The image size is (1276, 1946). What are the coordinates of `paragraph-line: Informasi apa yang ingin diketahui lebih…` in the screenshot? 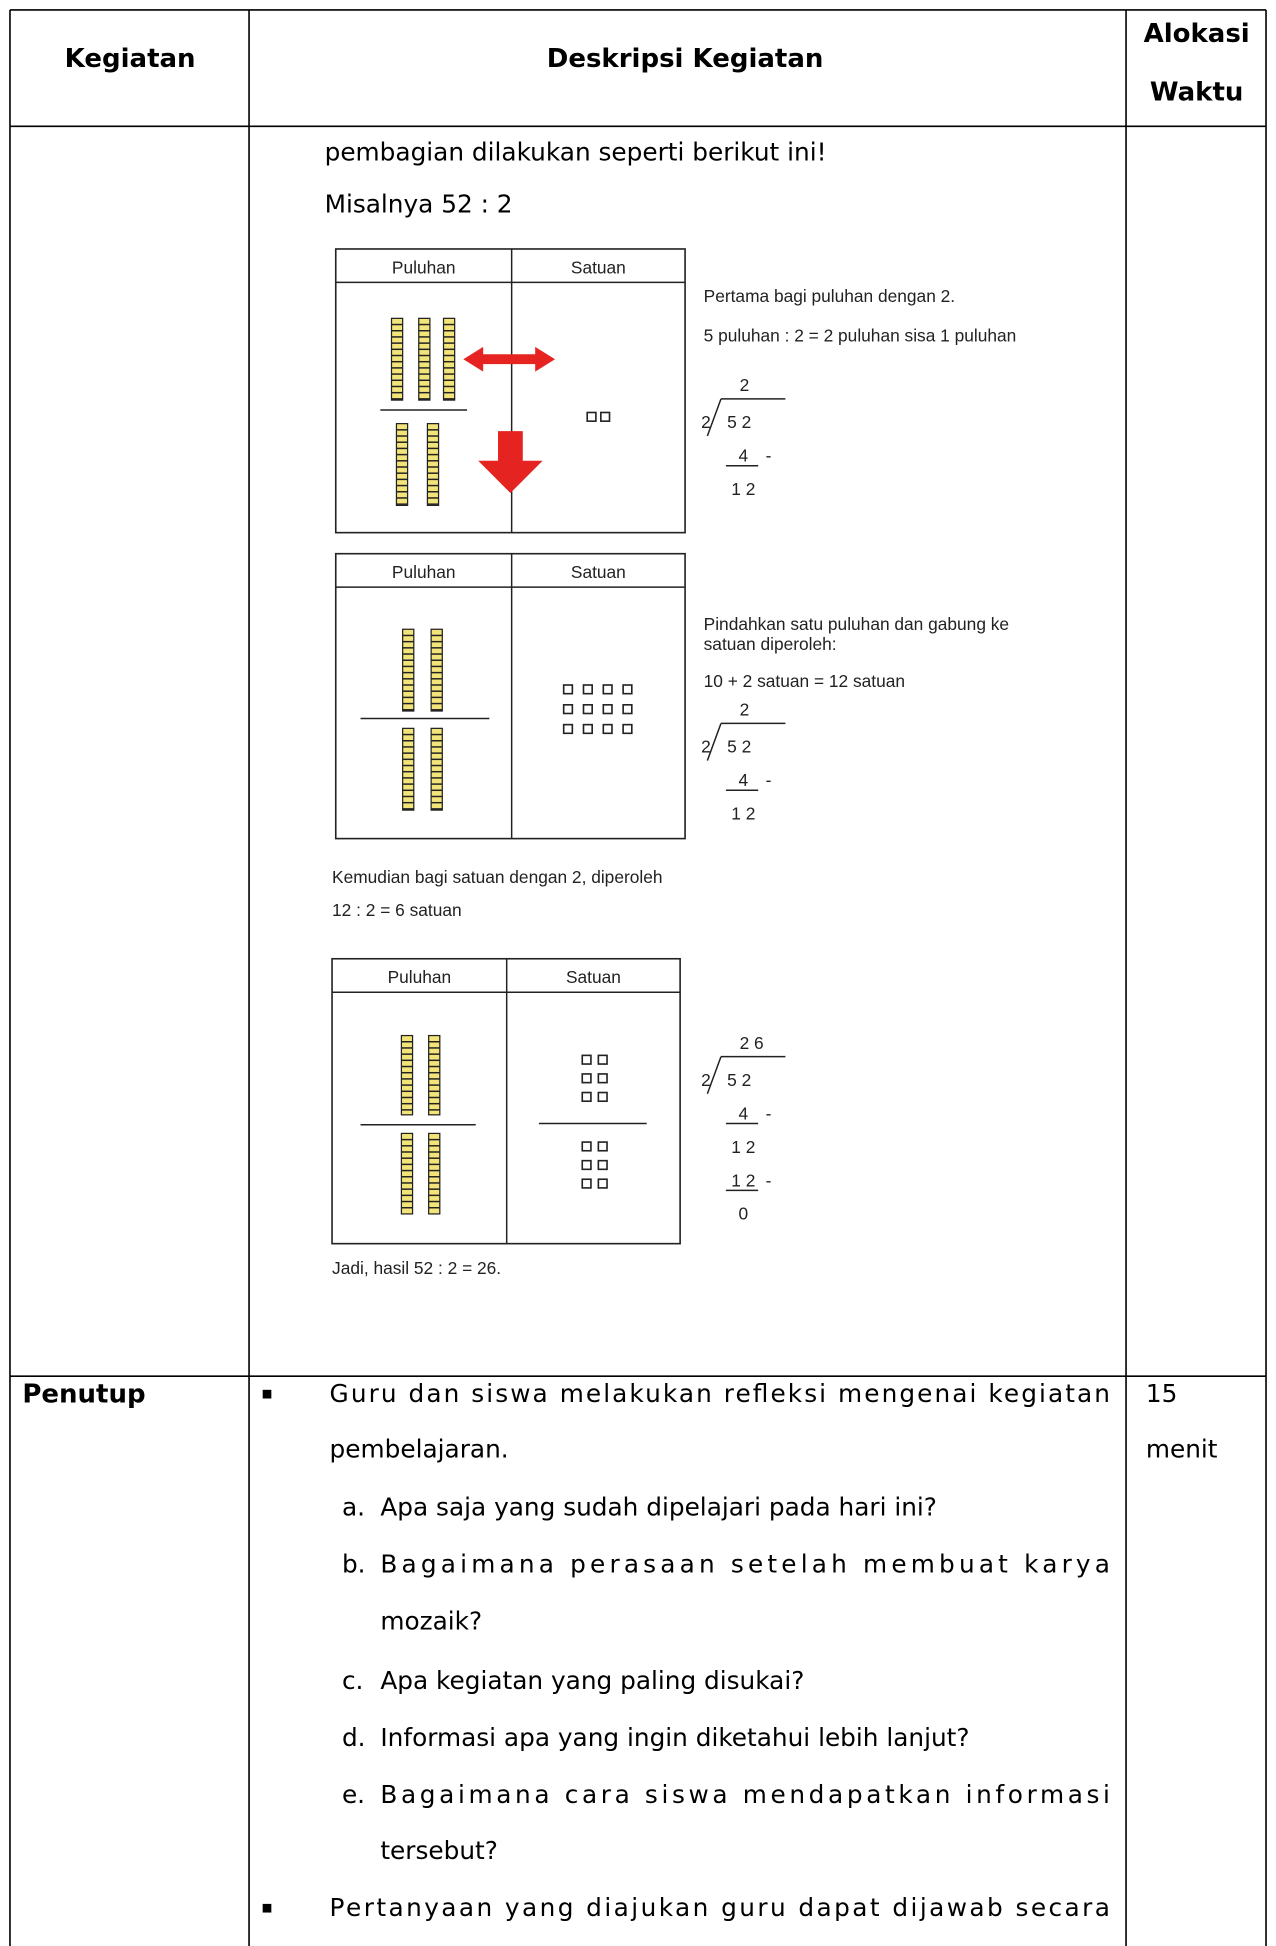 It's located at (674, 1737).